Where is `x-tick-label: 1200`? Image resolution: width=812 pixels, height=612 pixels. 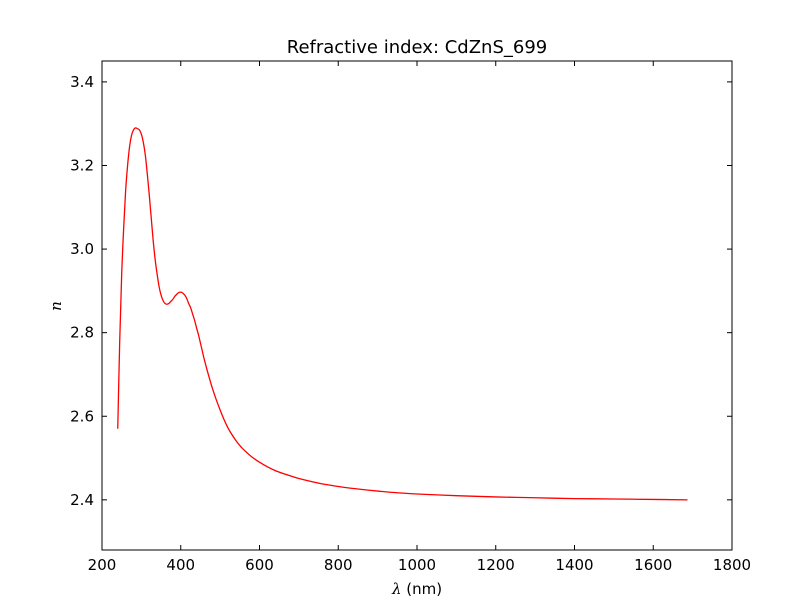 x-tick-label: 1200 is located at coordinates (496, 565).